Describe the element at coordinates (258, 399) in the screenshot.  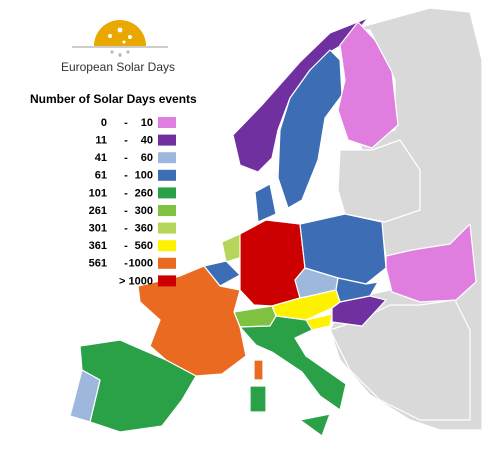
I see `country-sardinia` at that location.